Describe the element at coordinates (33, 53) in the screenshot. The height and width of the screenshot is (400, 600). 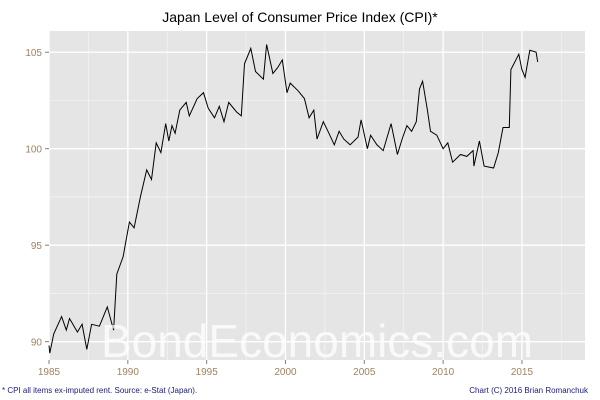
I see `y-tick-label: 105` at that location.